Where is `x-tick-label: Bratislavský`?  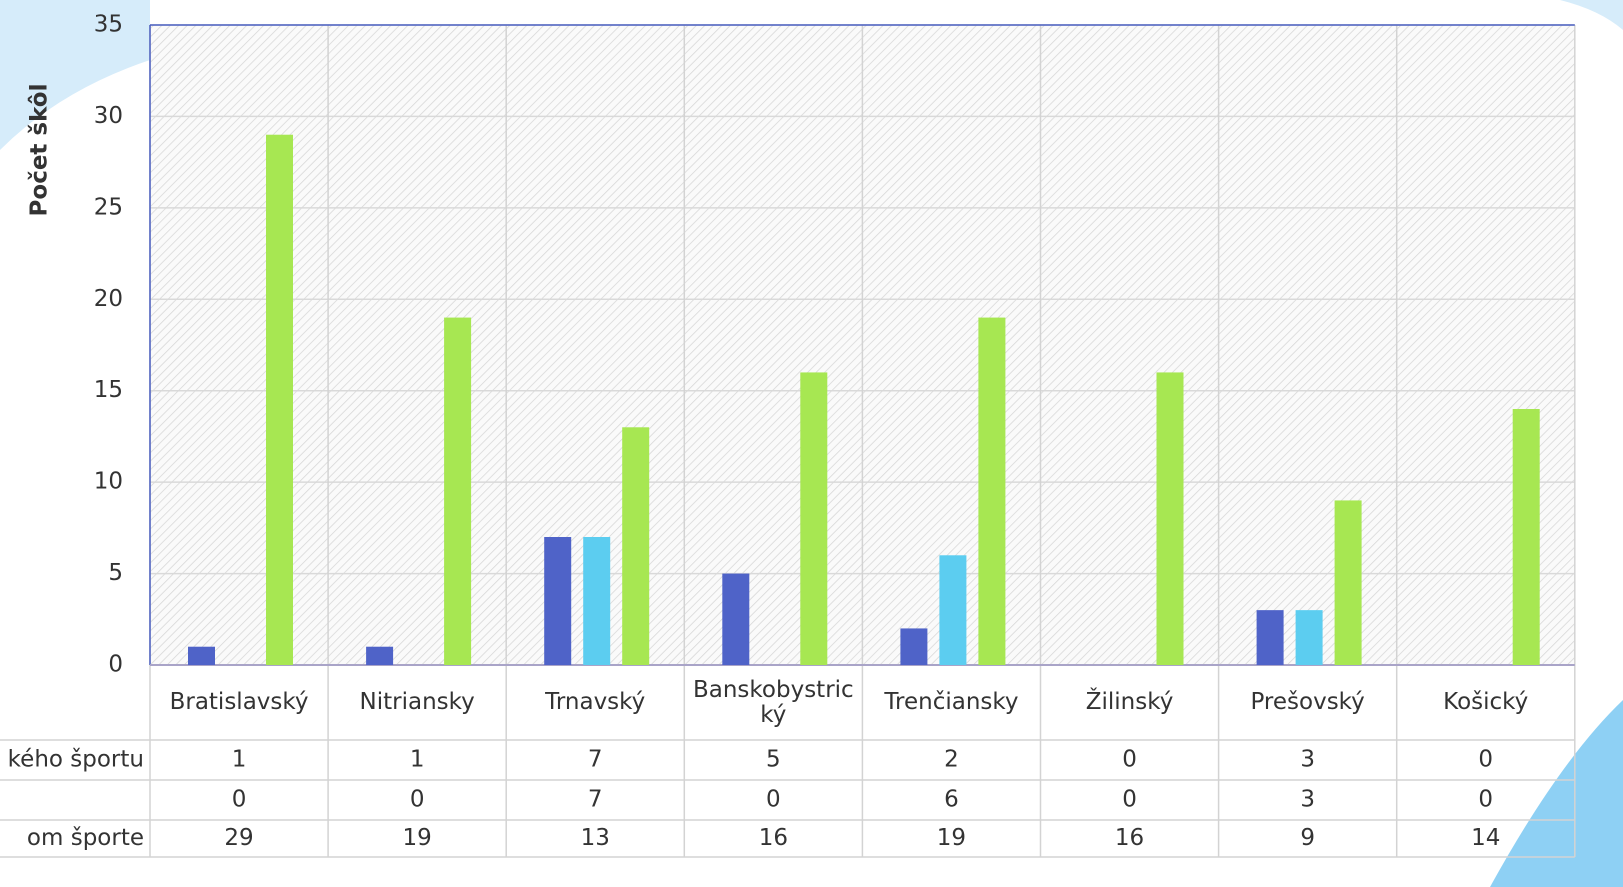 x-tick-label: Bratislavský is located at coordinates (239, 702).